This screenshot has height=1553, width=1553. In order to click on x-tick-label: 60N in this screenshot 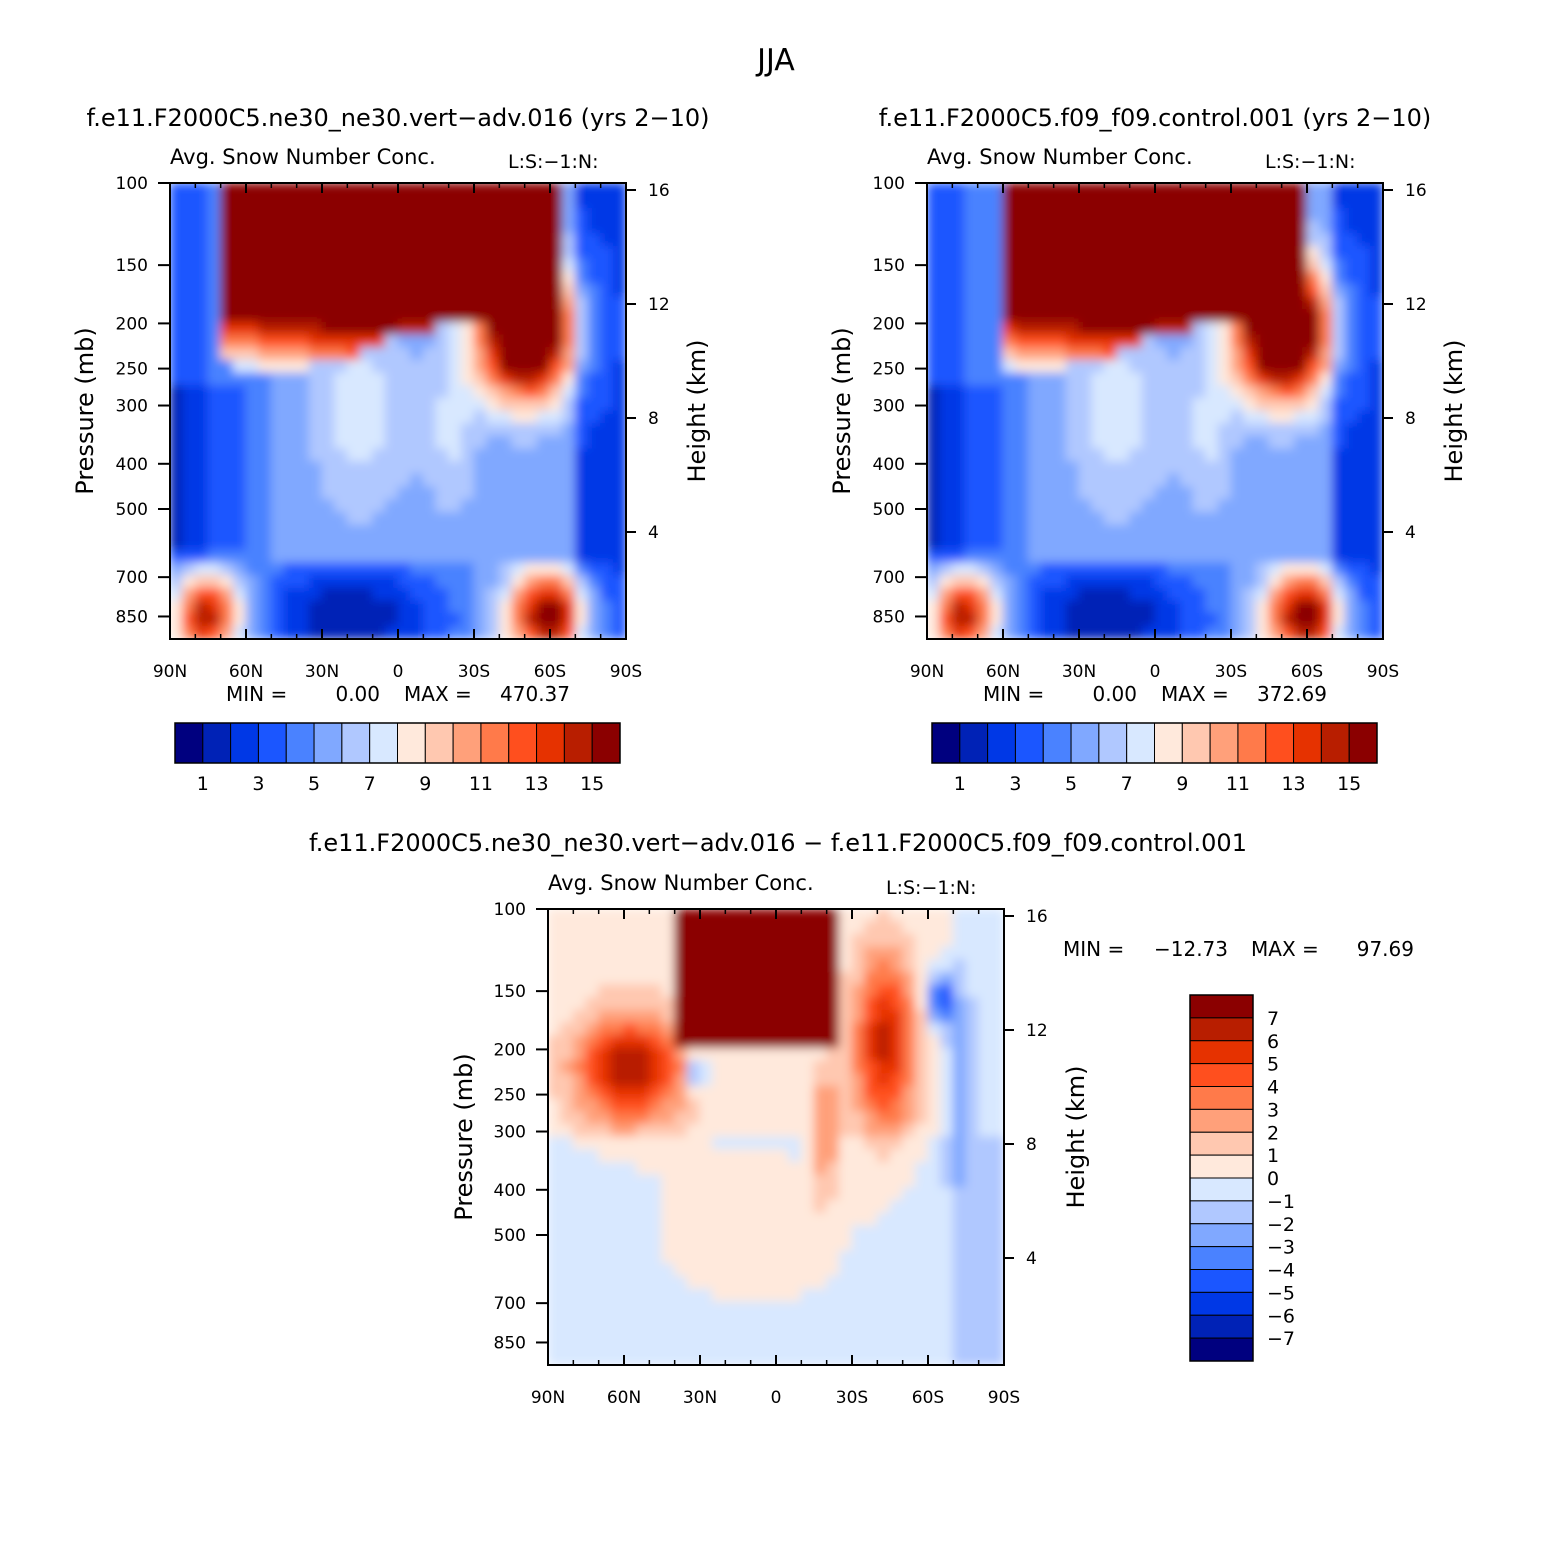, I will do `click(624, 1398)`.